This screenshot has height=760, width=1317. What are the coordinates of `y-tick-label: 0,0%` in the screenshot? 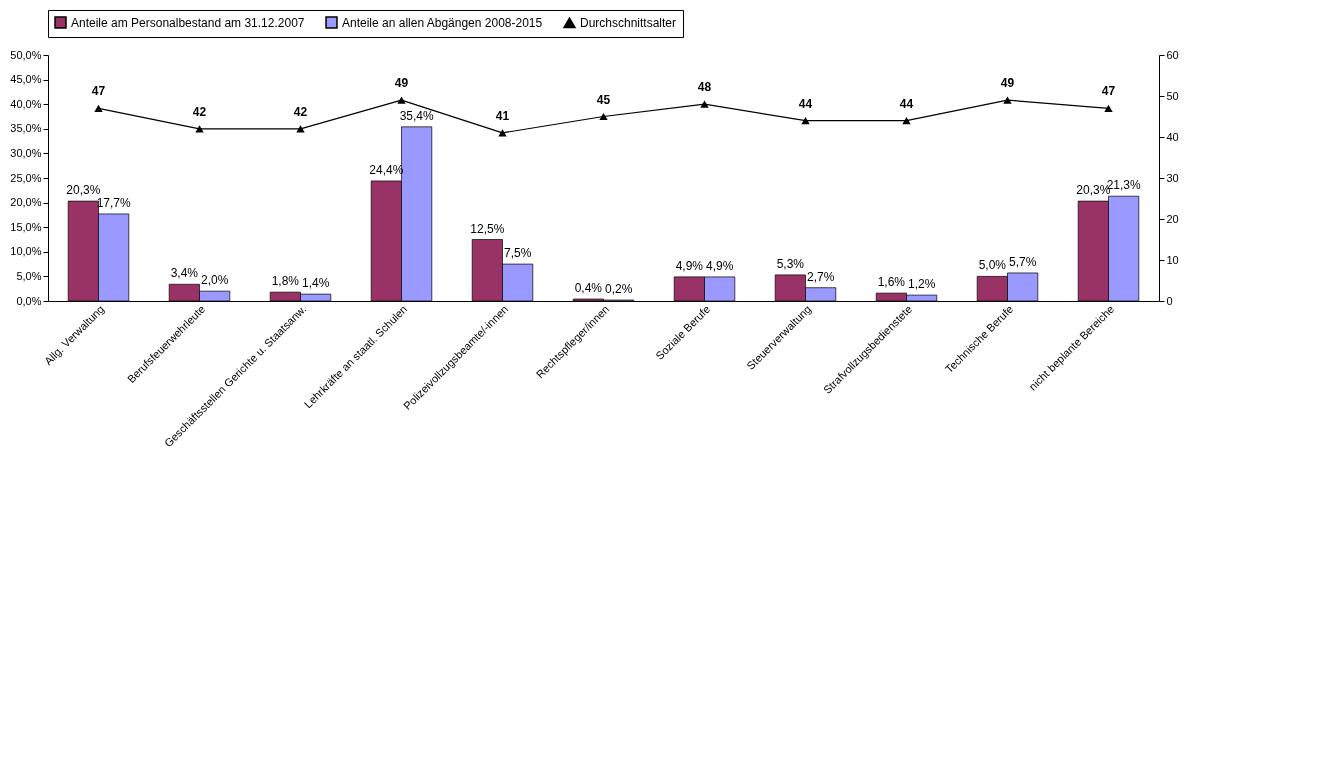 It's located at (29, 300).